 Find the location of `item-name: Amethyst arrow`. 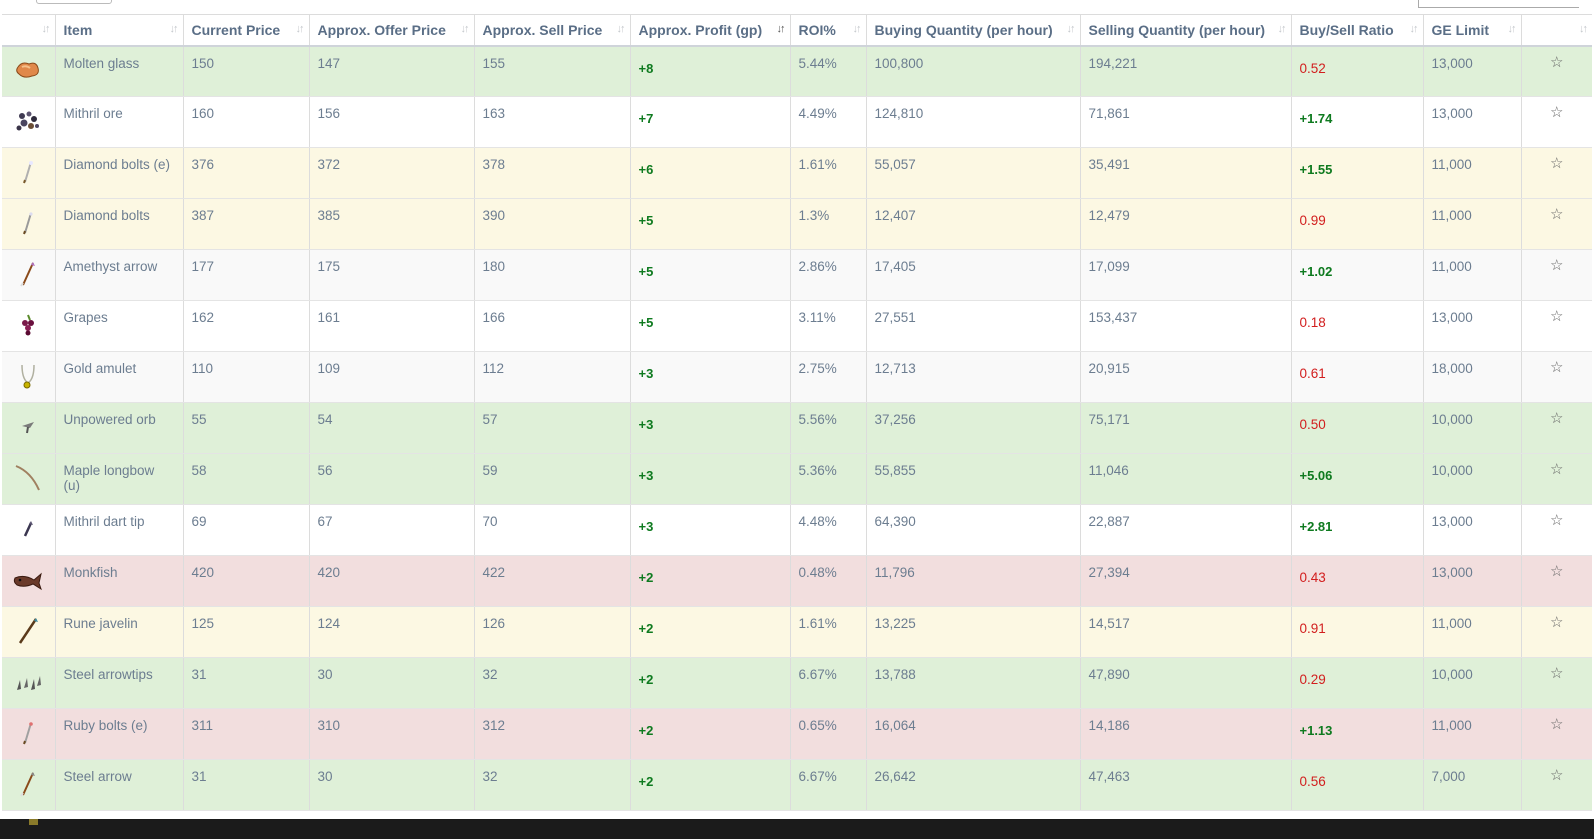

item-name: Amethyst arrow is located at coordinates (119, 275).